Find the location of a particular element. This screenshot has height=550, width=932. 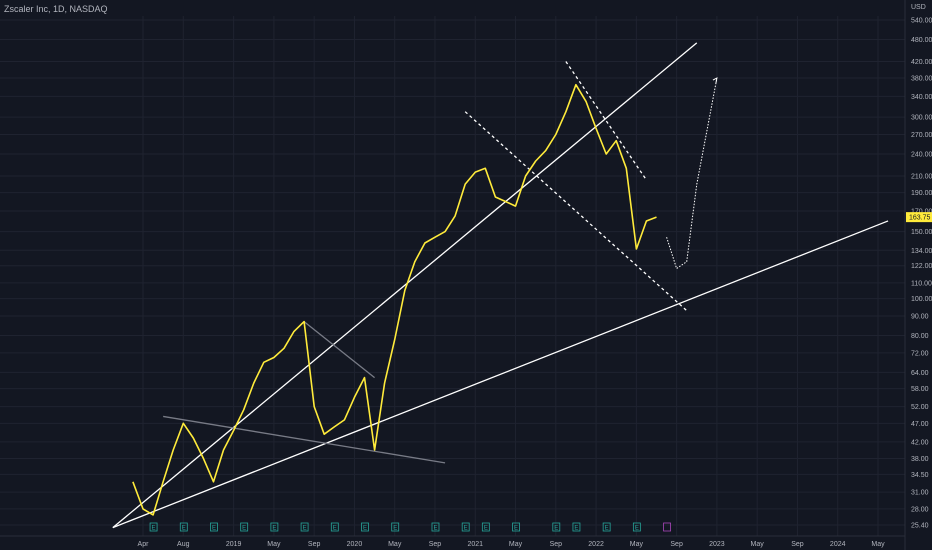

y-tick-label: 340.00 is located at coordinates (921, 97).